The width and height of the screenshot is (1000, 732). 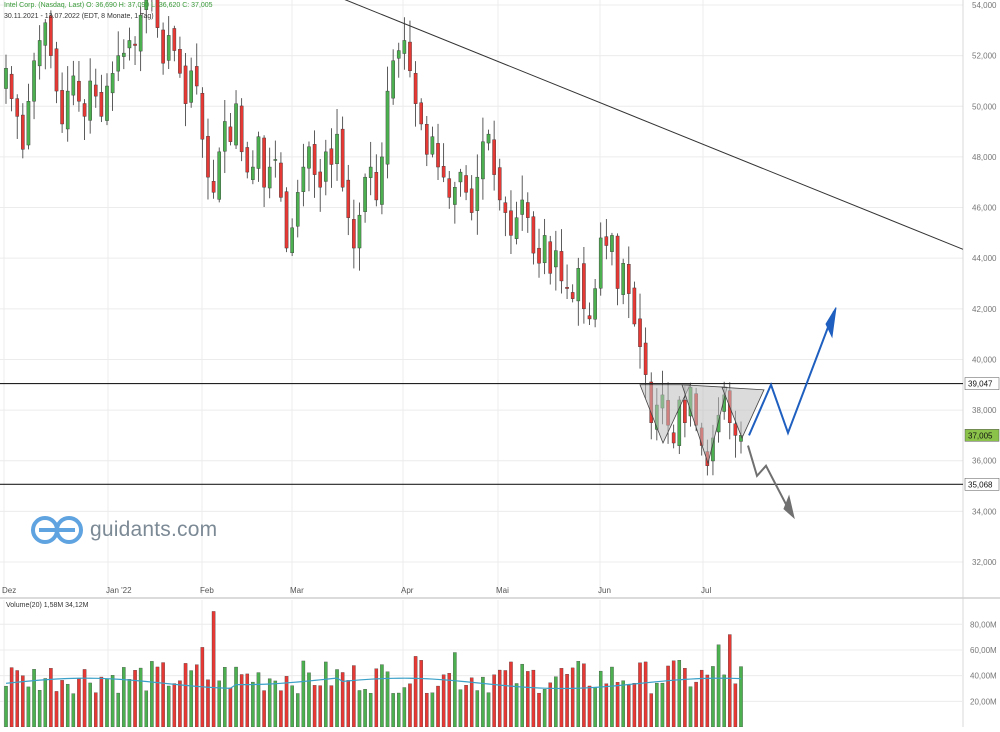 What do you see at coordinates (984, 410) in the screenshot?
I see `price-tick-label: 38,000` at bounding box center [984, 410].